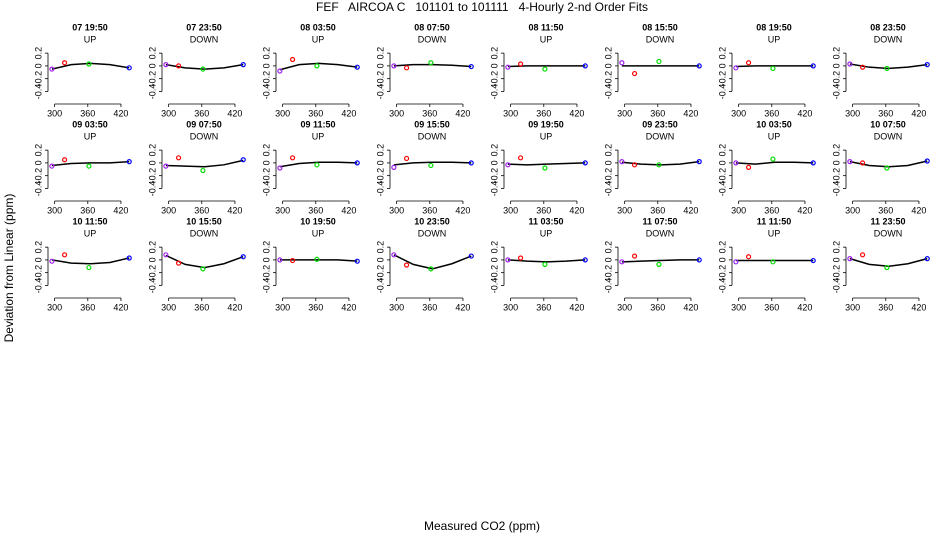  Describe the element at coordinates (9, 268) in the screenshot. I see `y-axis-label: Deviation from Linear (ppm)` at that location.